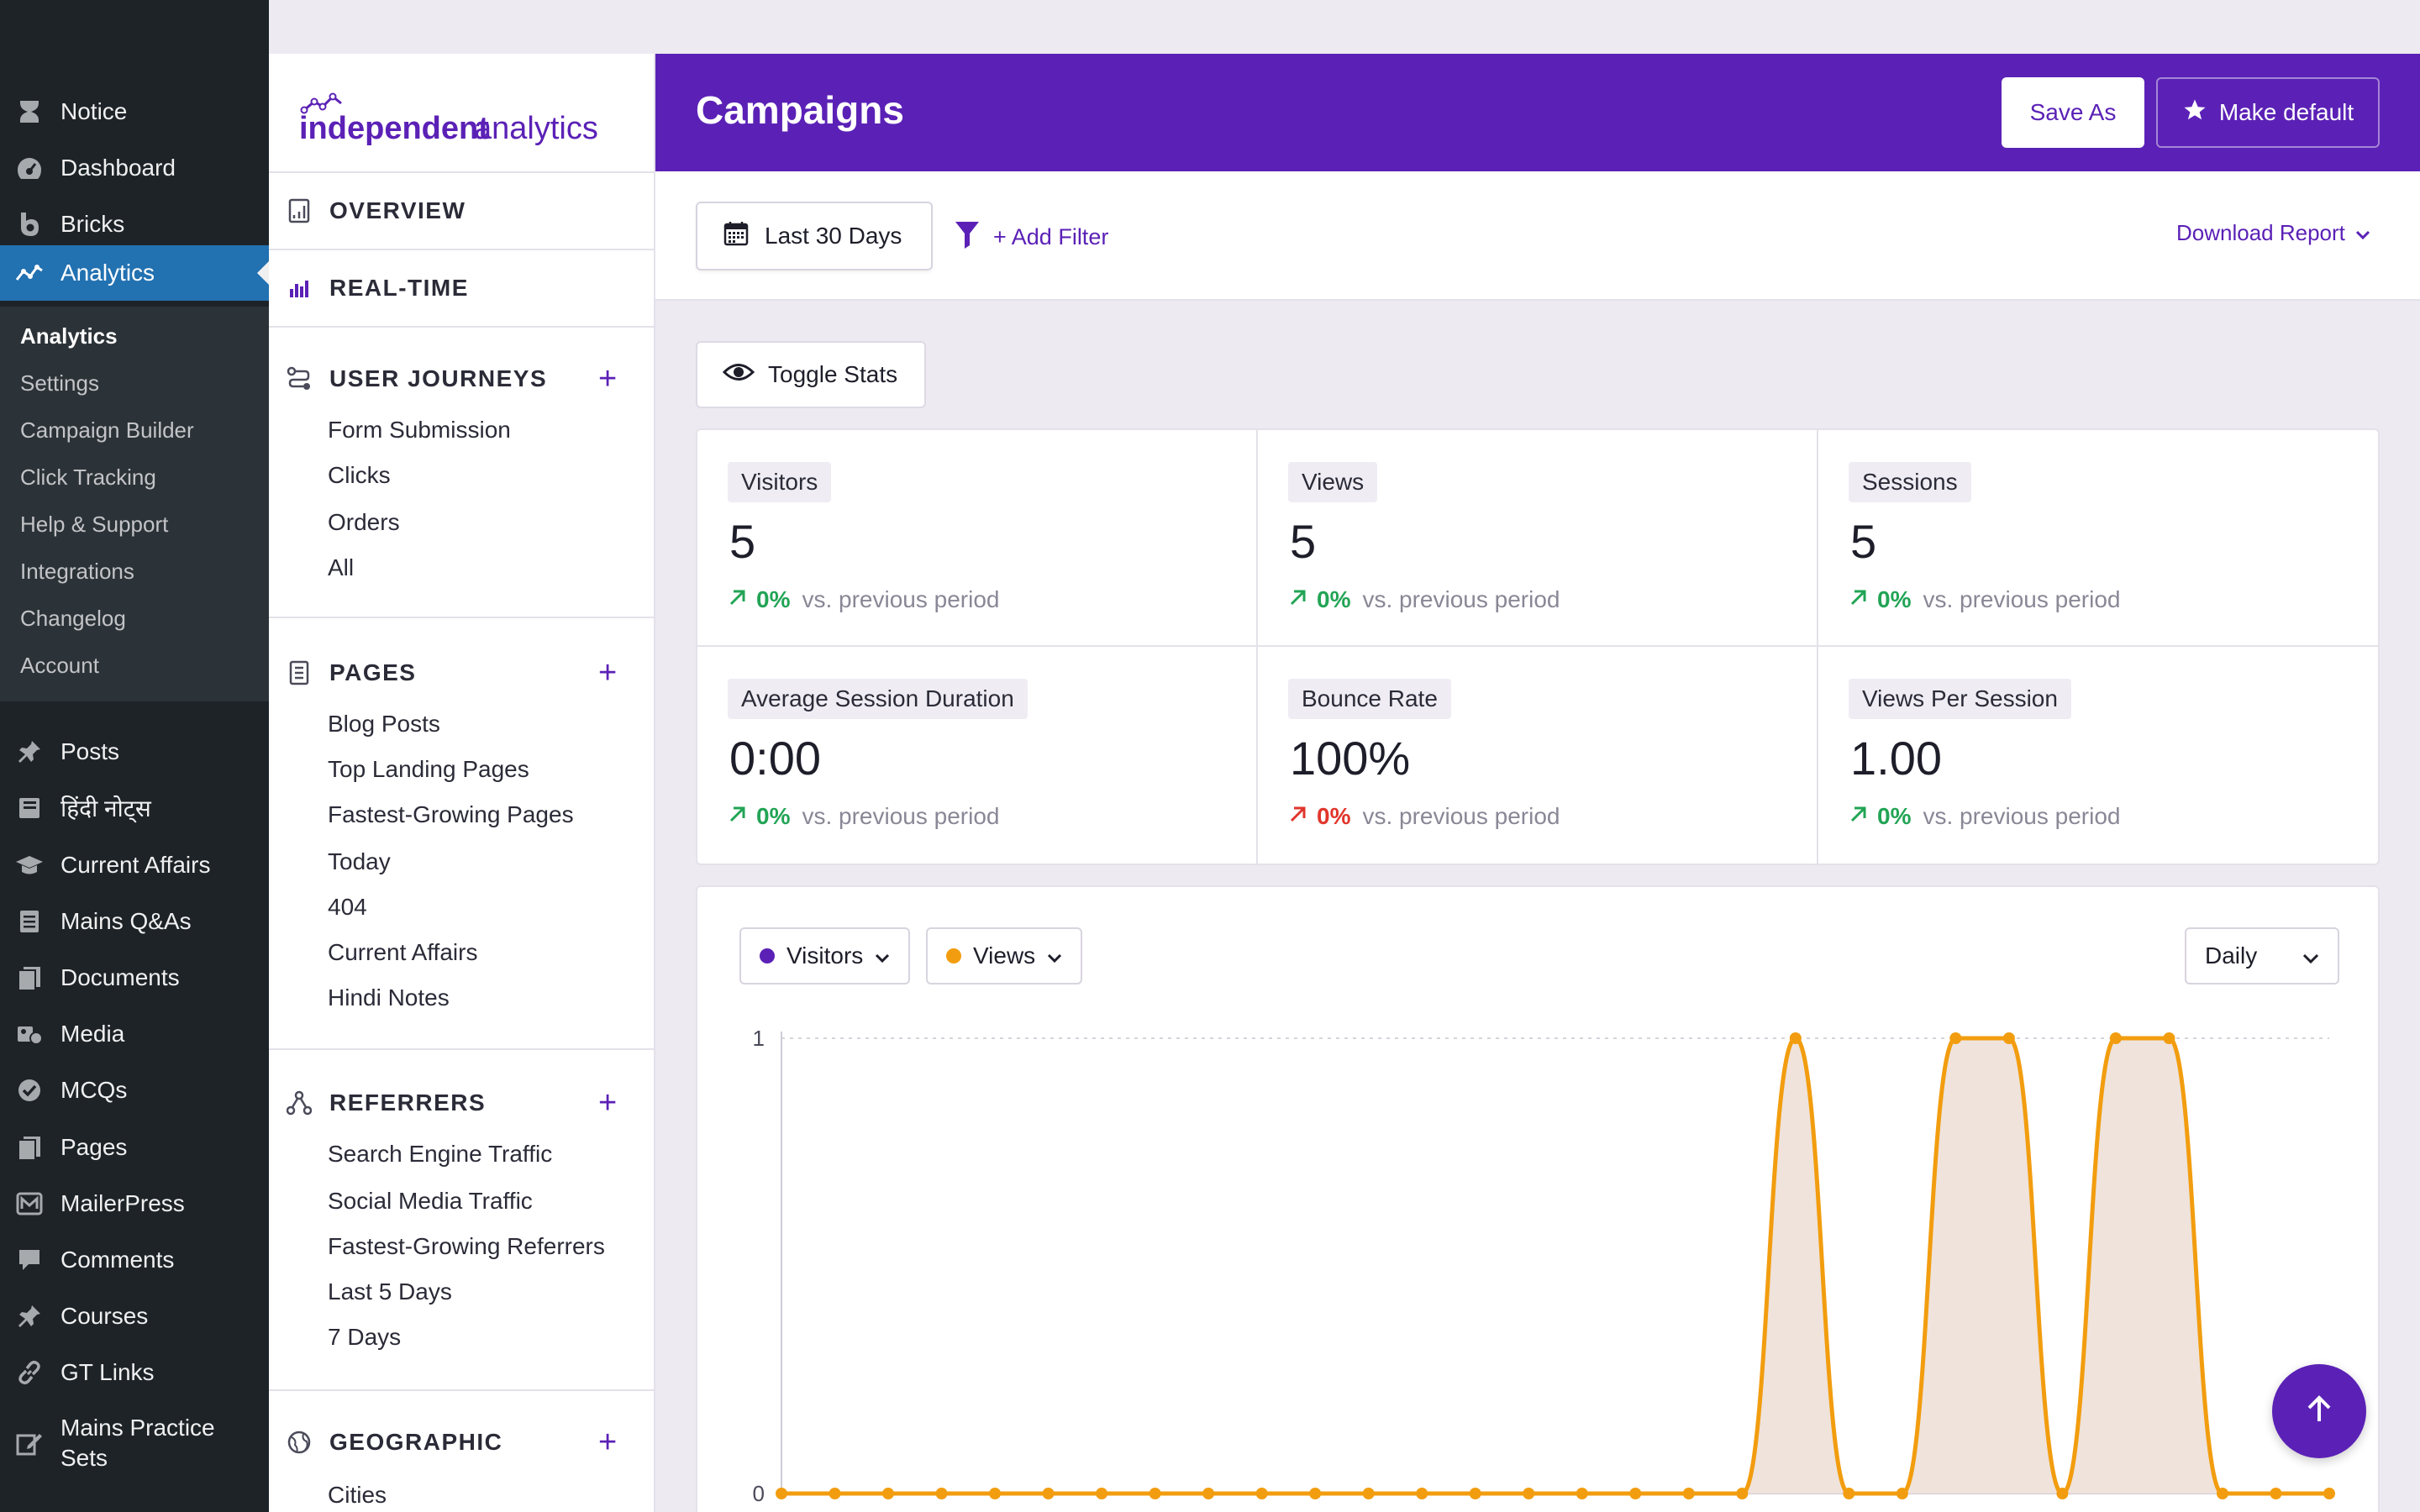  I want to click on wp-submenu-item: Campaign Builder, so click(107, 430).